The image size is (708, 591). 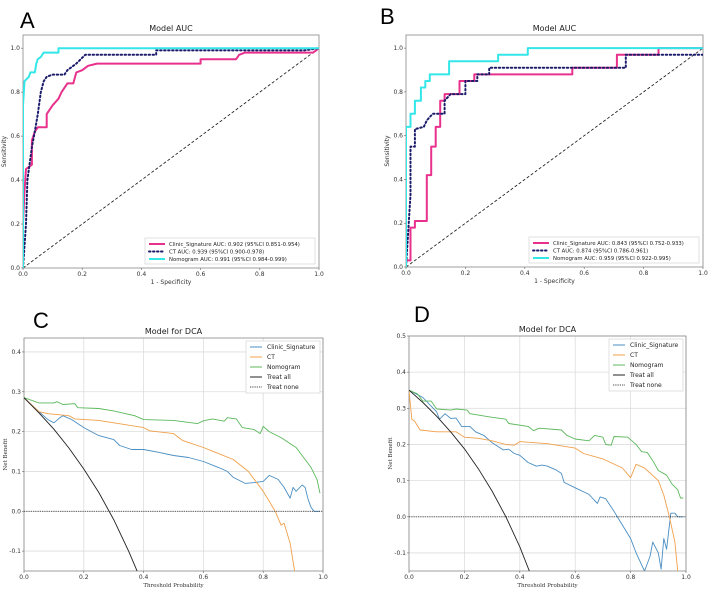 What do you see at coordinates (612, 259) in the screenshot?
I see `legend-label: Nomogram AUC: 0.959 (95%CI 0.922-0.995)` at bounding box center [612, 259].